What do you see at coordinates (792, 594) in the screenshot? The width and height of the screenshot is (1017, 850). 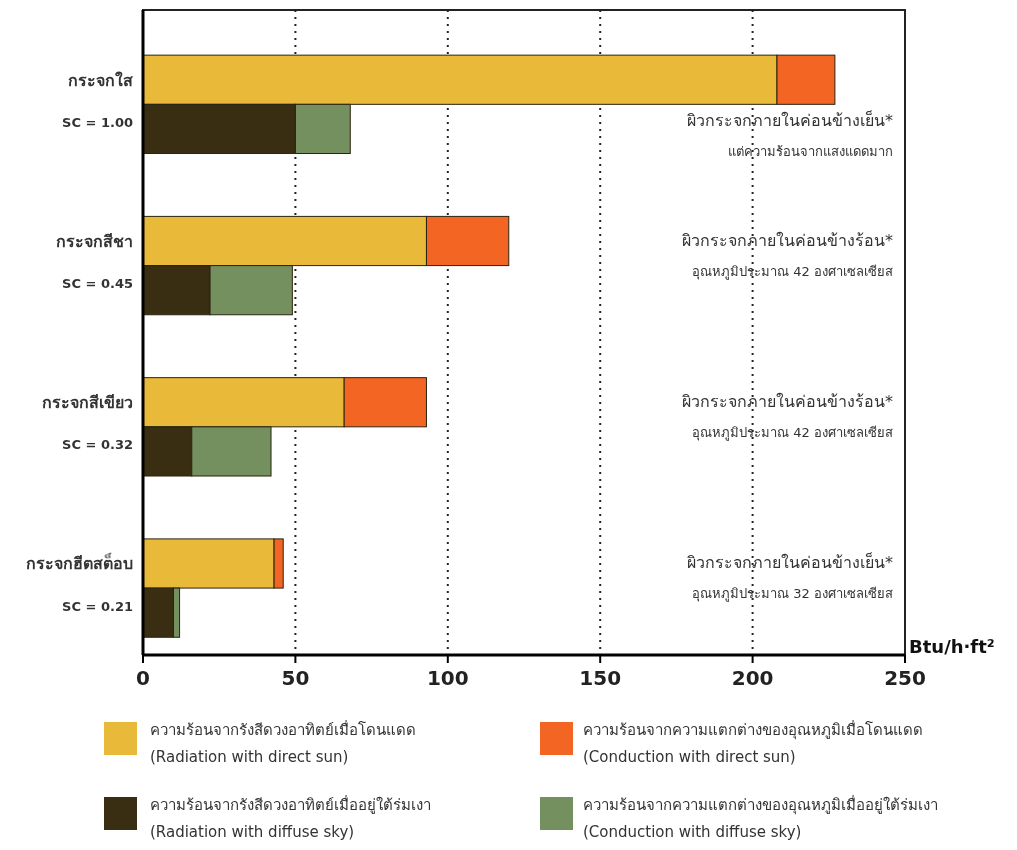 I see `annotation: อุณหภูมิประมาณ 32 องศาเซลเซียส` at bounding box center [792, 594].